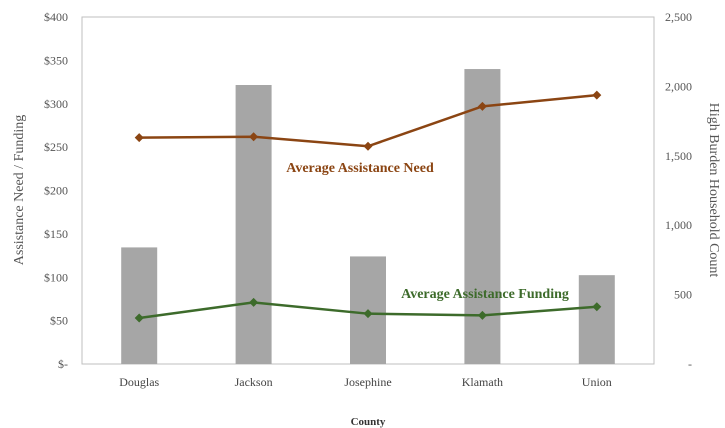 The height and width of the screenshot is (428, 725). What do you see at coordinates (368, 120) in the screenshot?
I see `line-assistance-need` at bounding box center [368, 120].